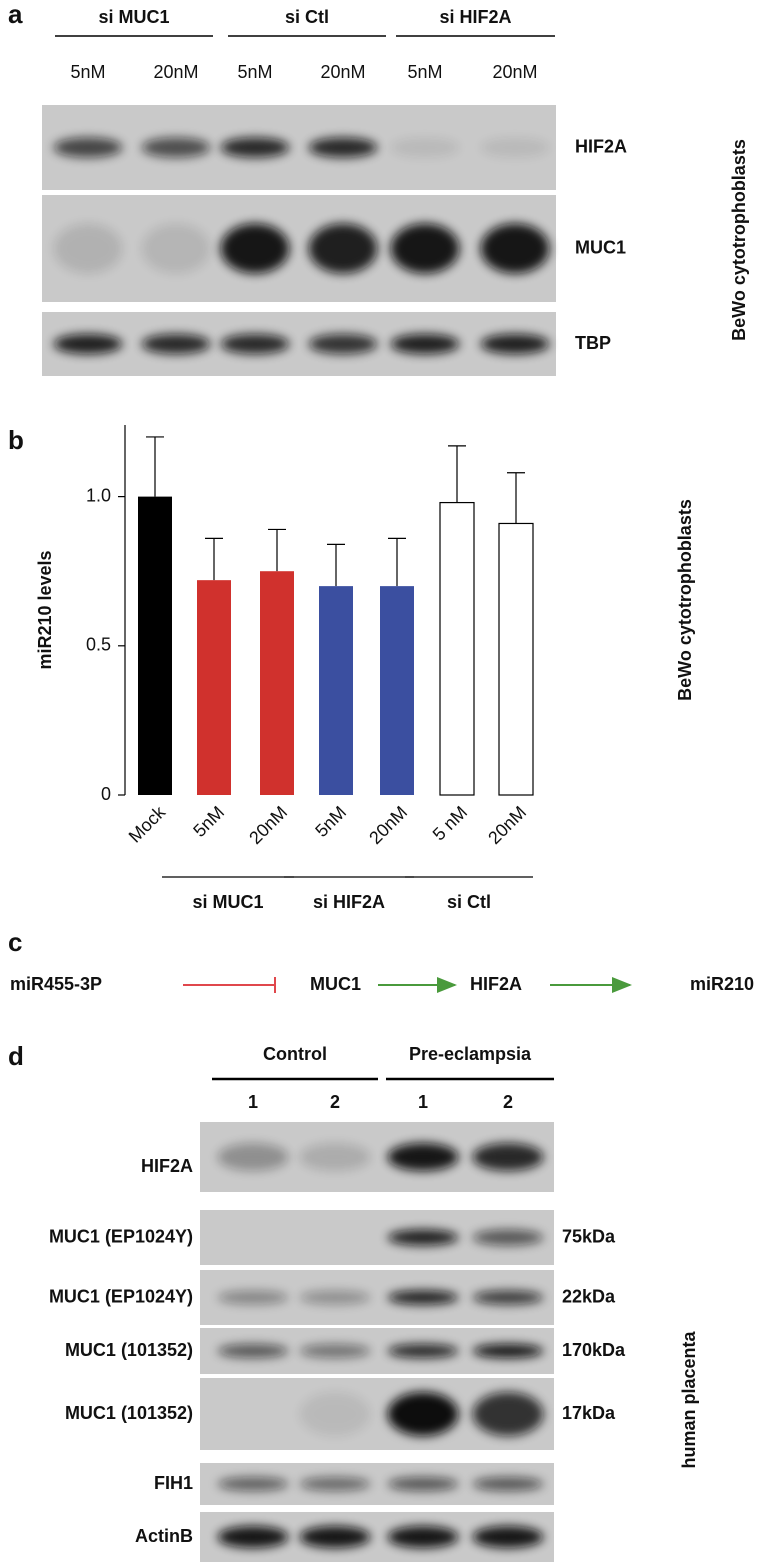 The image size is (773, 1568). I want to click on blot-label: ActinB, so click(164, 1536).